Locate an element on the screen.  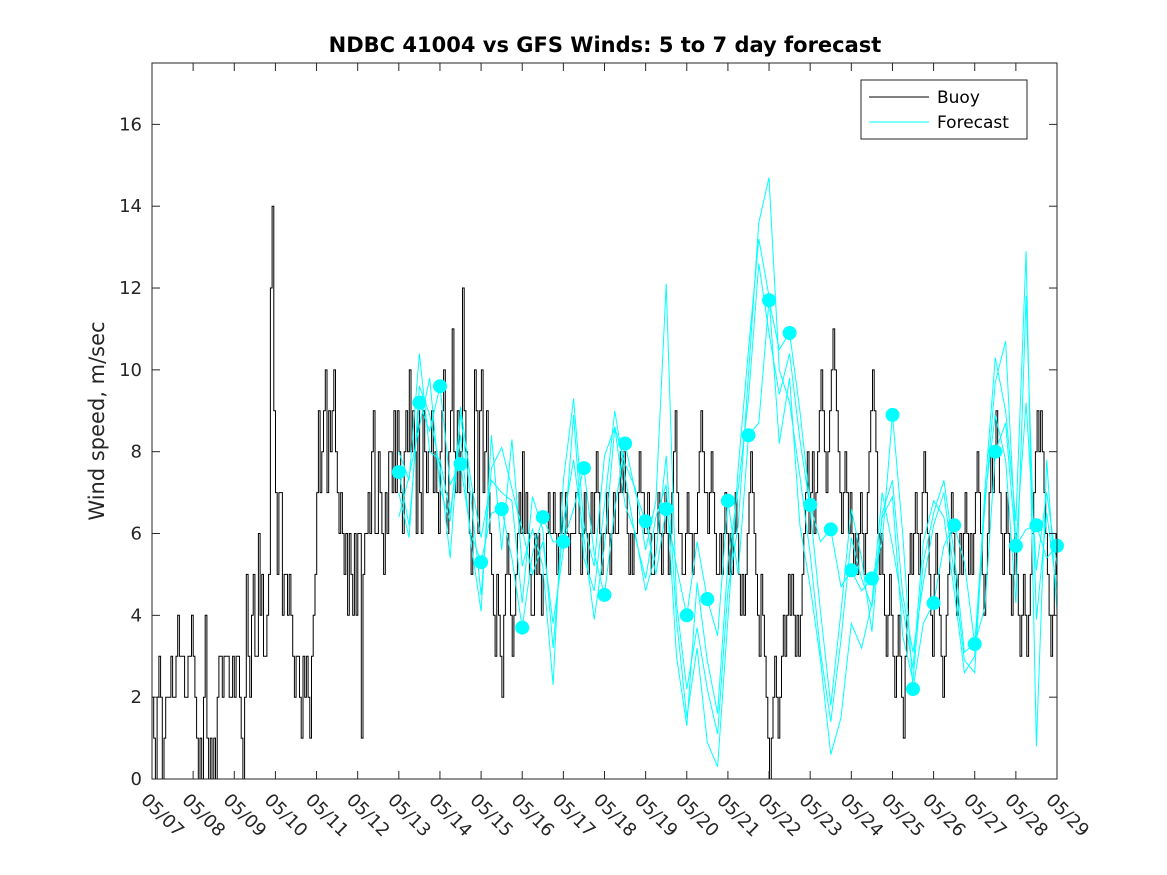
y-tick-label: 12 is located at coordinates (130, 288).